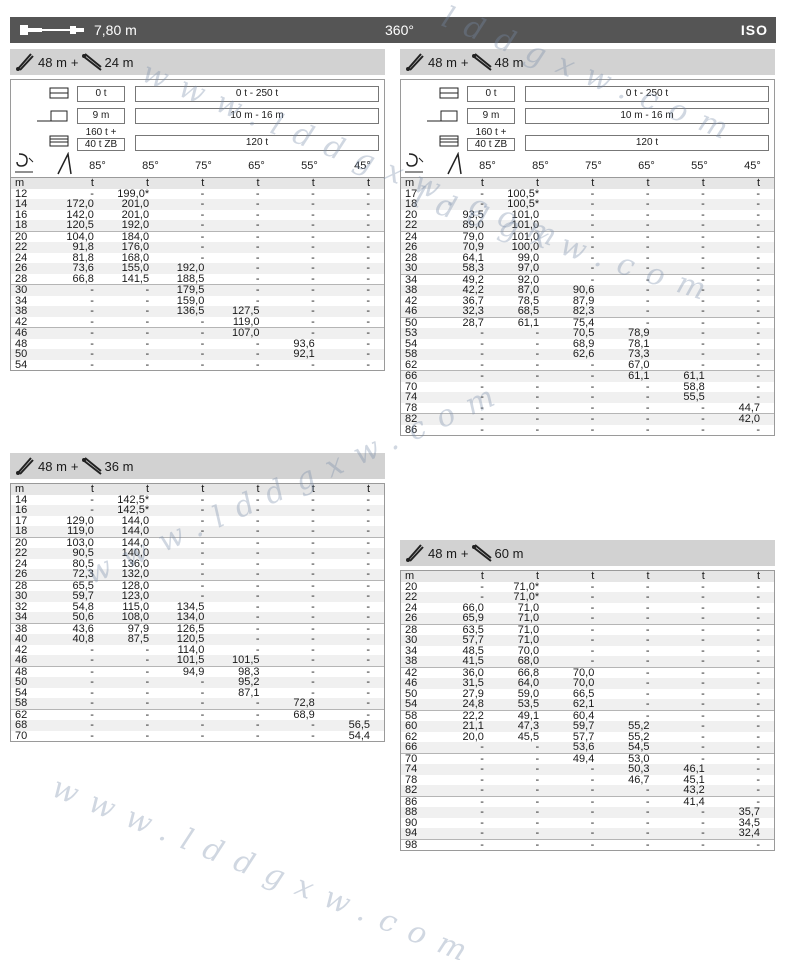 This screenshot has width=790, height=960. Describe the element at coordinates (583, 300) in the screenshot. I see `load-cell: 87,9` at that location.